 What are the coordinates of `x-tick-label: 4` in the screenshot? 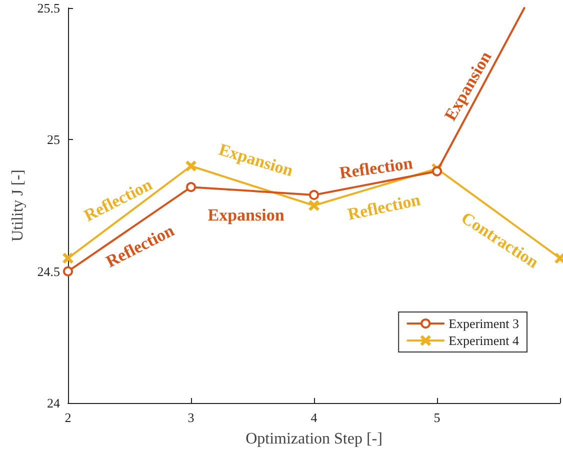 It's located at (314, 417).